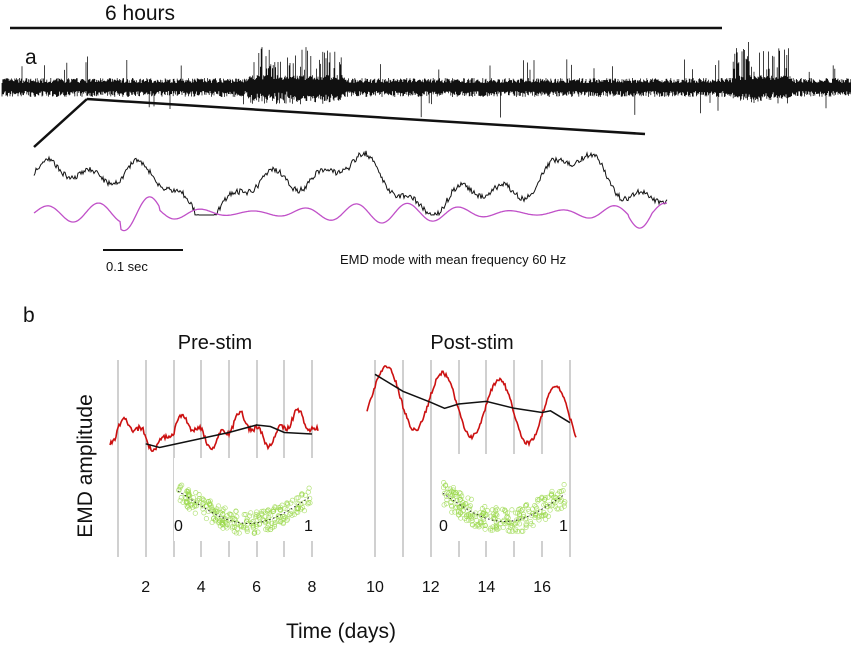  Describe the element at coordinates (312, 587) in the screenshot. I see `x-tick-label: 8` at that location.